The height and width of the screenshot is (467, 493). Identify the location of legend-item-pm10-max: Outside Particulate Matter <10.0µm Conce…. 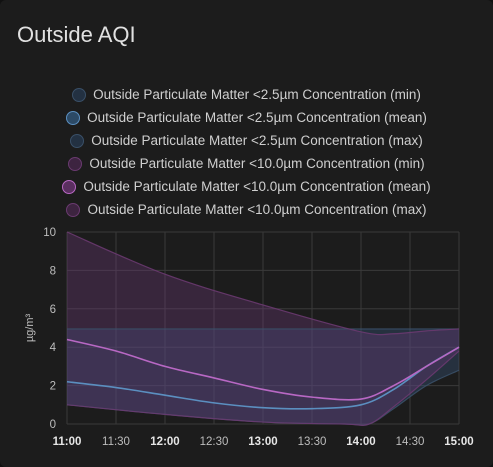
(246, 209).